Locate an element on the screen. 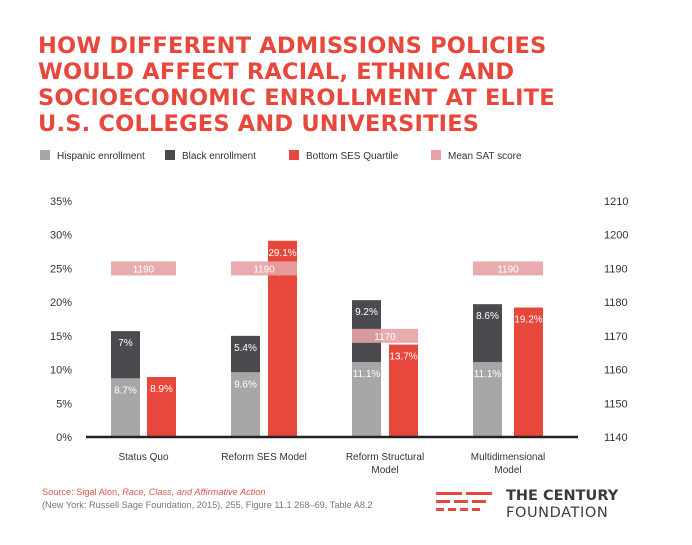 This screenshot has height=545, width=692. title-line-2: WOULD AFFECT RACIAL, ETHNIC AND is located at coordinates (276, 72).